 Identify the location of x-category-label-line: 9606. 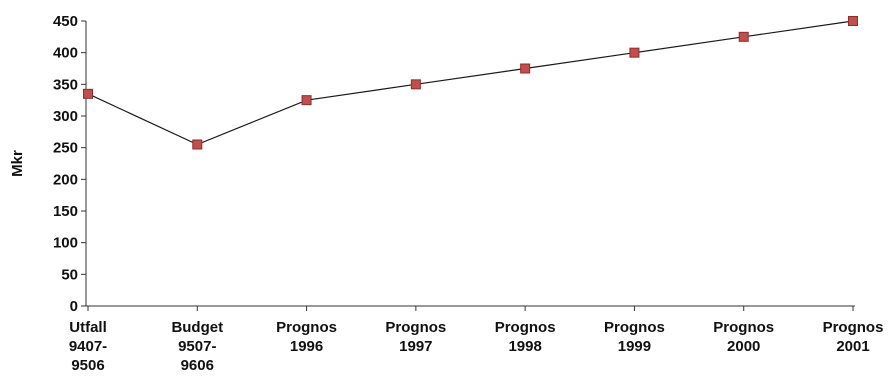
(197, 365).